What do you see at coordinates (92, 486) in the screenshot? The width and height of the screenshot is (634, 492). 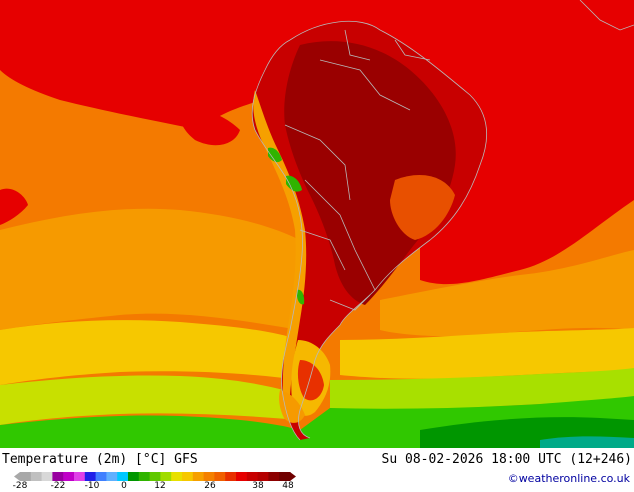 I see `scale-tick-label: -10` at bounding box center [92, 486].